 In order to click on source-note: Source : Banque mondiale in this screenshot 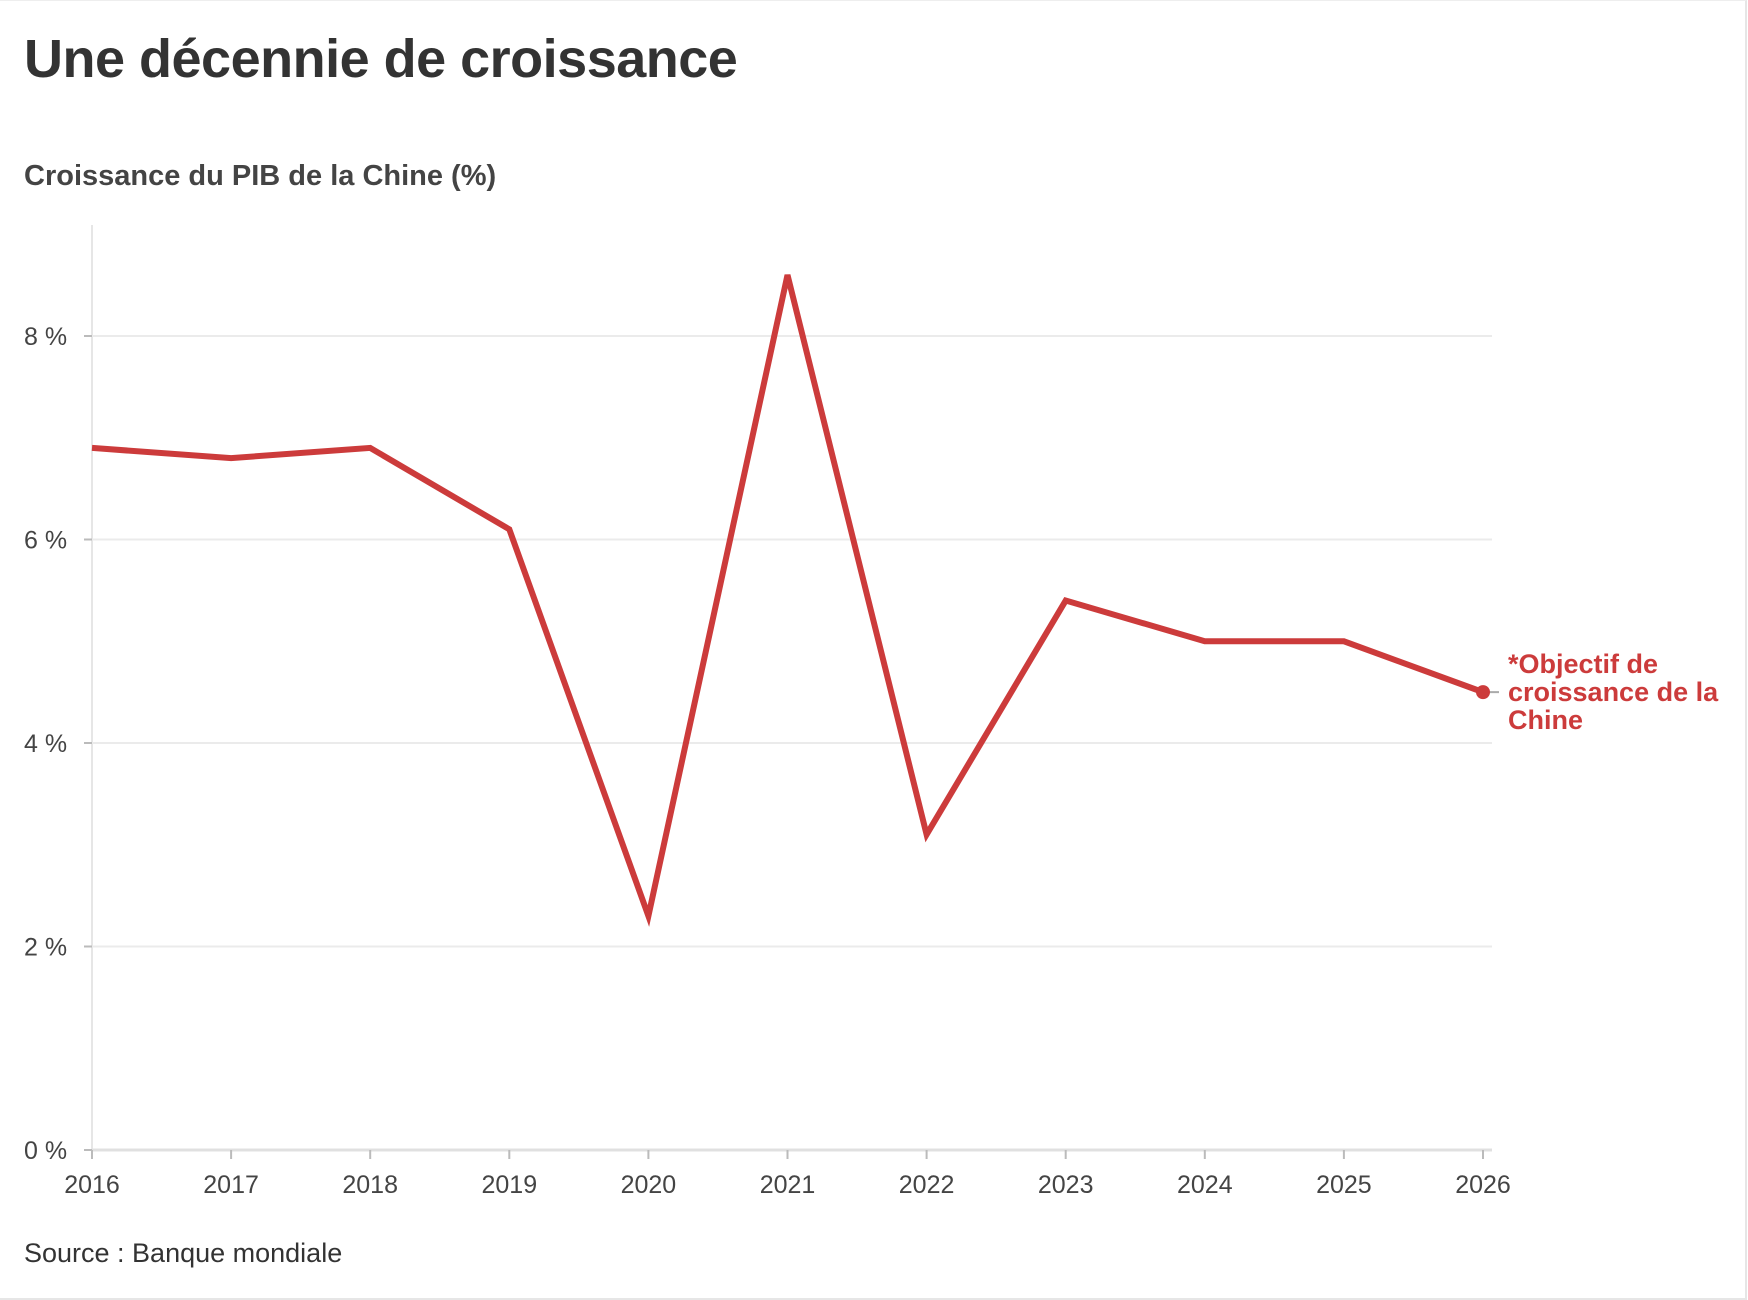, I will do `click(183, 1253)`.